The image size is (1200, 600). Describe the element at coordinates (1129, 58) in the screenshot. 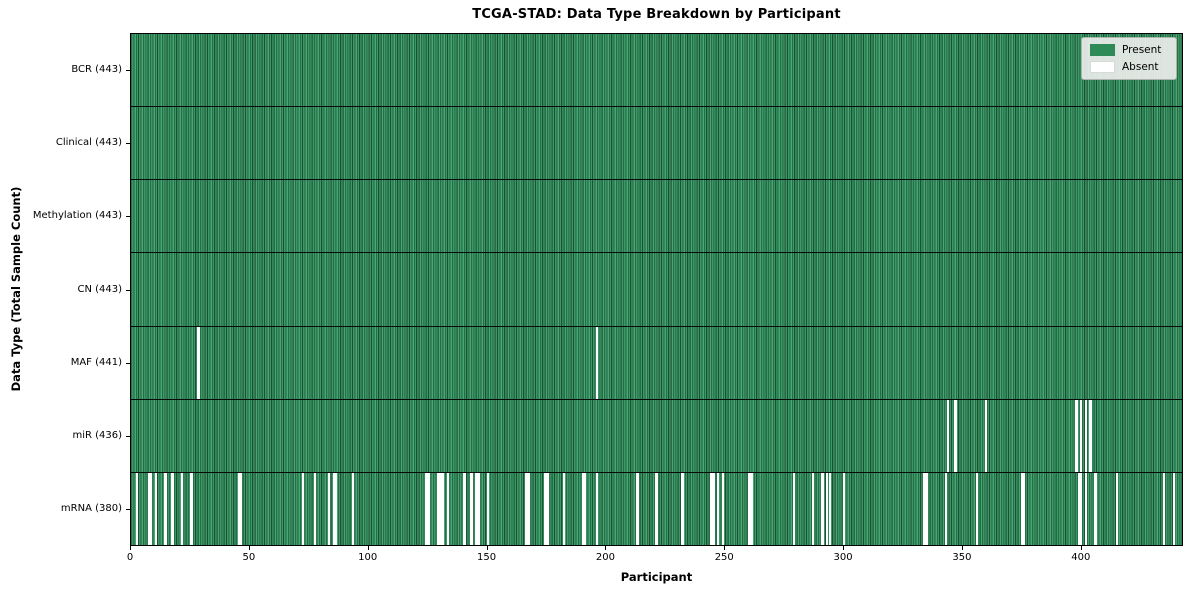

I see `legend: Present Absent` at that location.